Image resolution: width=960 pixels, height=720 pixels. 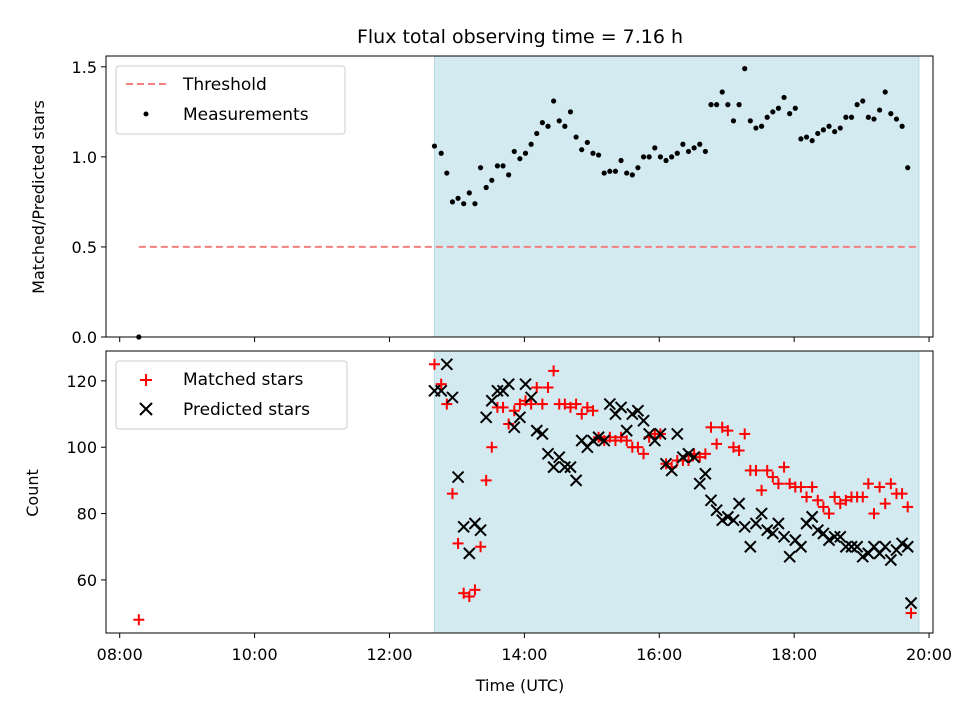 What do you see at coordinates (243, 380) in the screenshot?
I see `legend-matched-label: Matched stars` at bounding box center [243, 380].